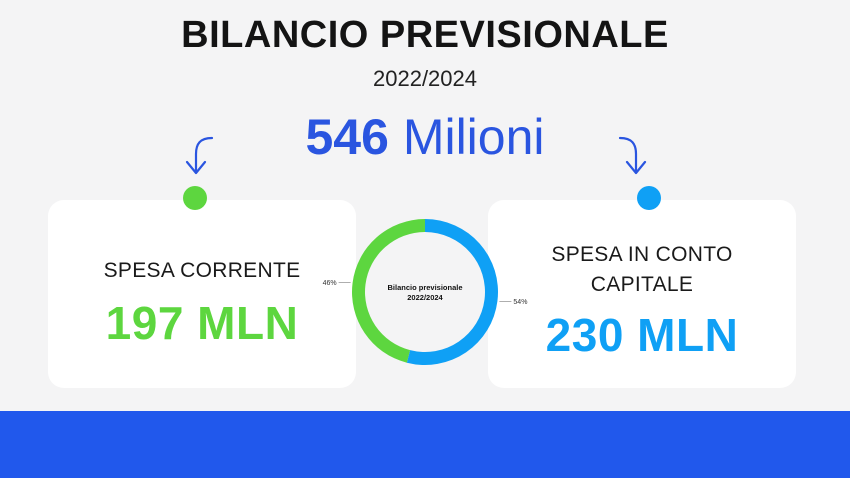  Describe the element at coordinates (649, 198) in the screenshot. I see `blue-dot-icon` at that location.